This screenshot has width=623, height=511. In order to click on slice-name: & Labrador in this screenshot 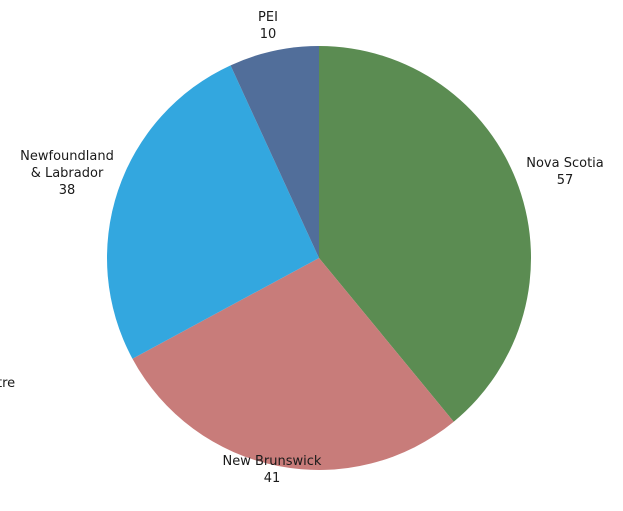, I will do `click(67, 173)`.